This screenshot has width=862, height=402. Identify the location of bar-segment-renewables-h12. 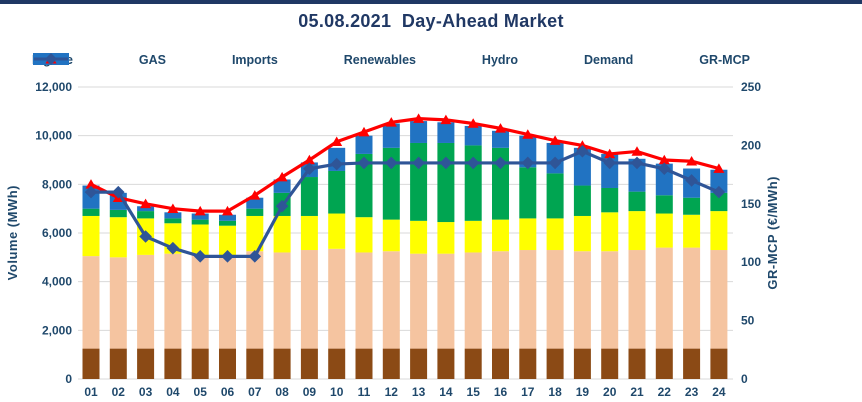
(391, 183).